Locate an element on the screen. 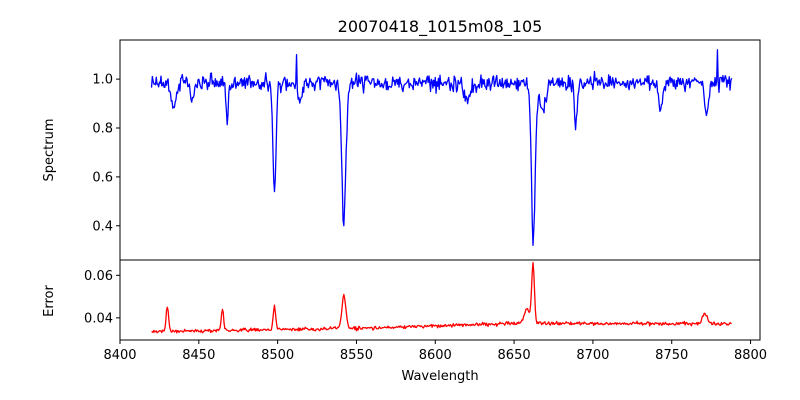  error-y-axis-label: Error is located at coordinates (49, 301).